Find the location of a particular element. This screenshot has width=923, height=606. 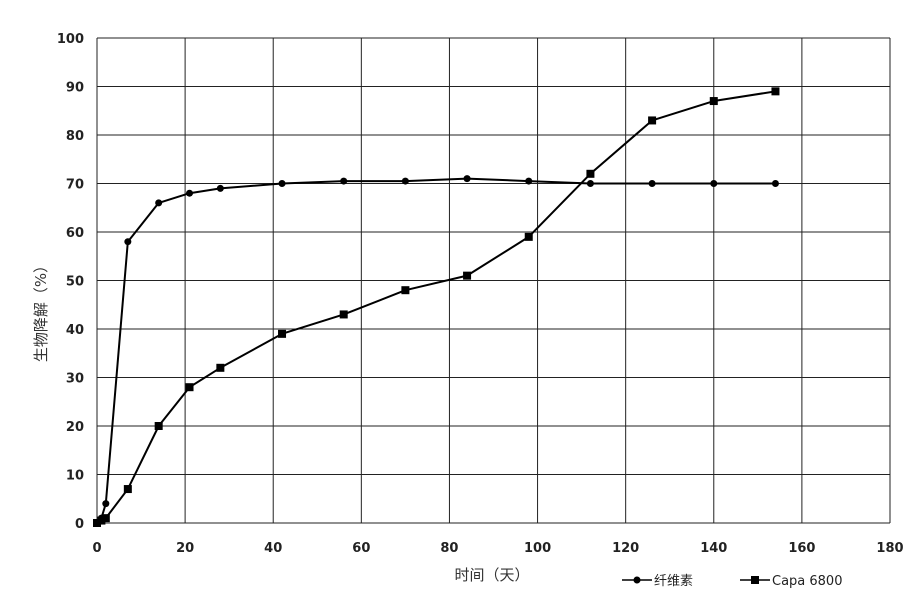

x-tick-label: 100 is located at coordinates (537, 548).